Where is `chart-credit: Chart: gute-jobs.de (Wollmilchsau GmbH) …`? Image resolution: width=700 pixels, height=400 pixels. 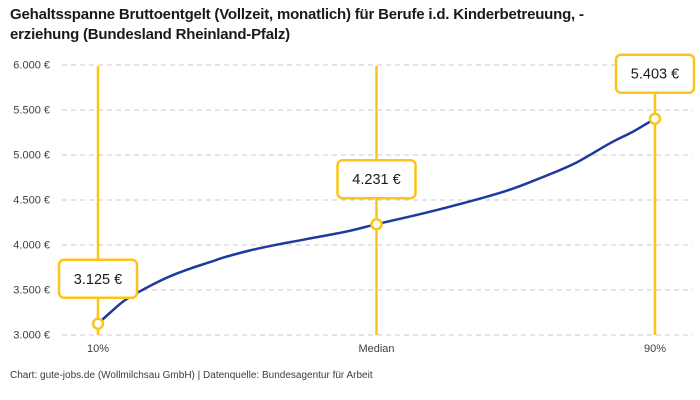 chart-credit: Chart: gute-jobs.de (Wollmilchsau GmbH) … is located at coordinates (191, 375).